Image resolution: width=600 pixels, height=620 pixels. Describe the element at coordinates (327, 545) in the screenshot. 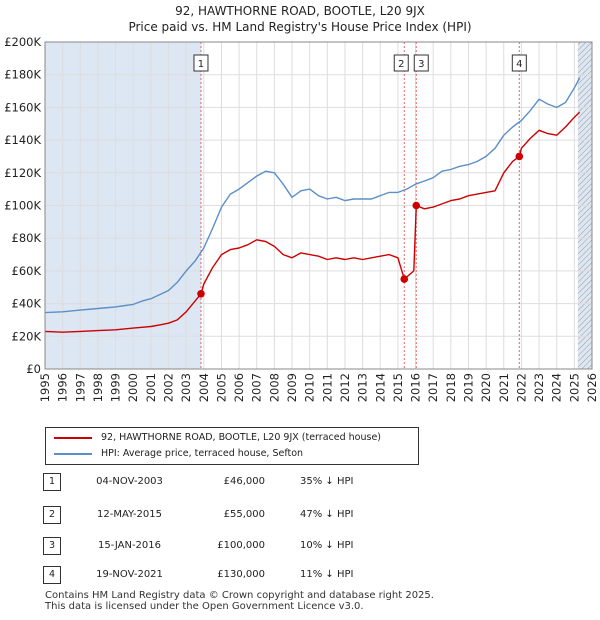

I see `transaction-hpi-diff: 10% ↓ HPI` at that location.